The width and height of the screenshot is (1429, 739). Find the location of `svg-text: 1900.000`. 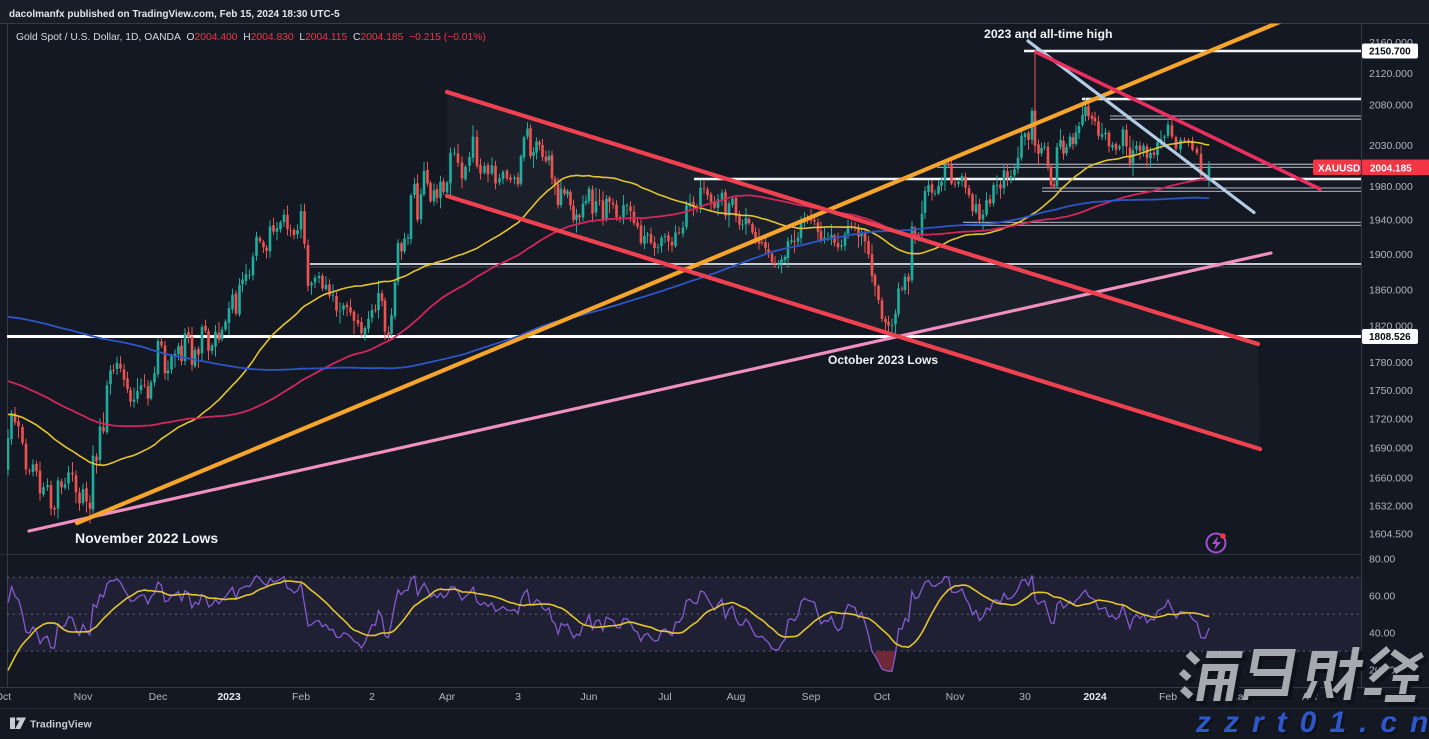

svg-text: 1900.000 is located at coordinates (1391, 255).